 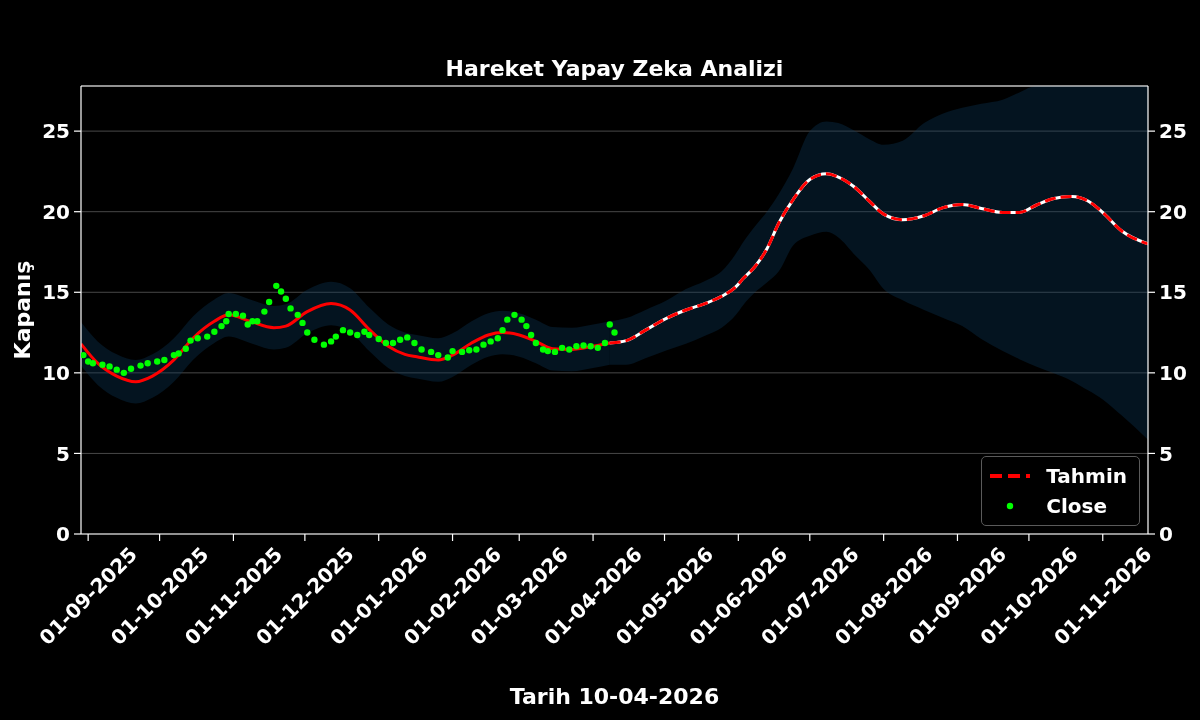 What do you see at coordinates (1086, 476) in the screenshot?
I see `legend-label: Tahmin` at bounding box center [1086, 476].